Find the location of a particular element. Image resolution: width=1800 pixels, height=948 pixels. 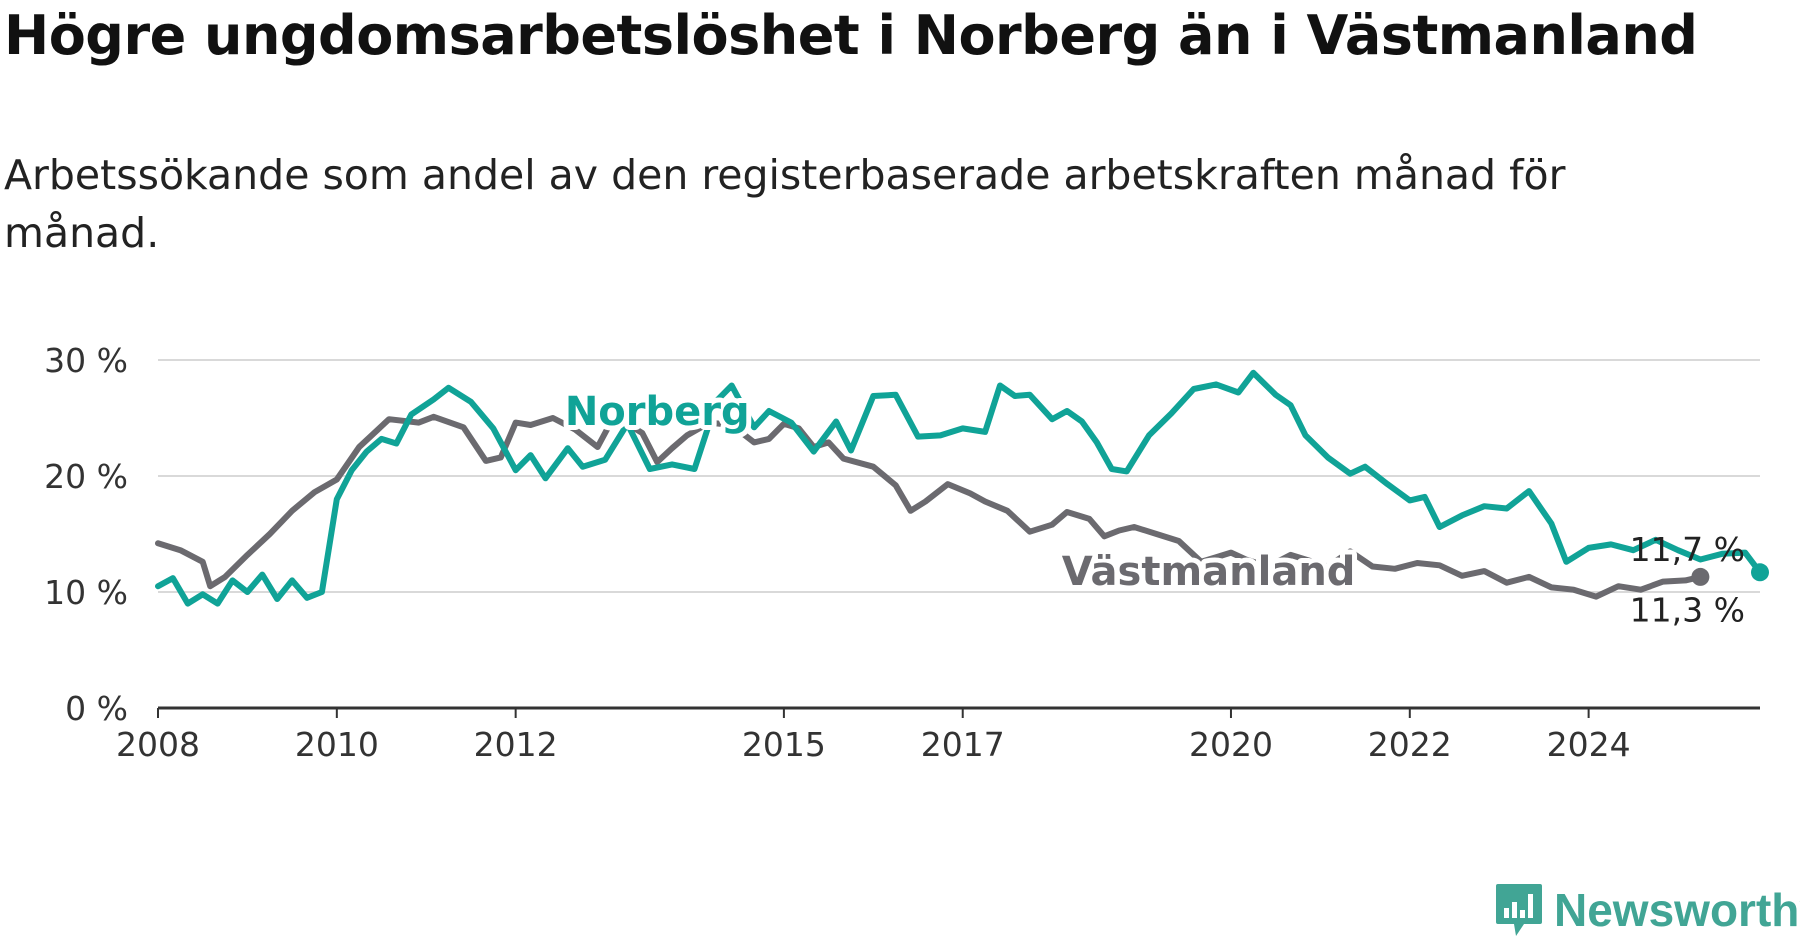

x-tick-label: 2024 is located at coordinates (1589, 744).